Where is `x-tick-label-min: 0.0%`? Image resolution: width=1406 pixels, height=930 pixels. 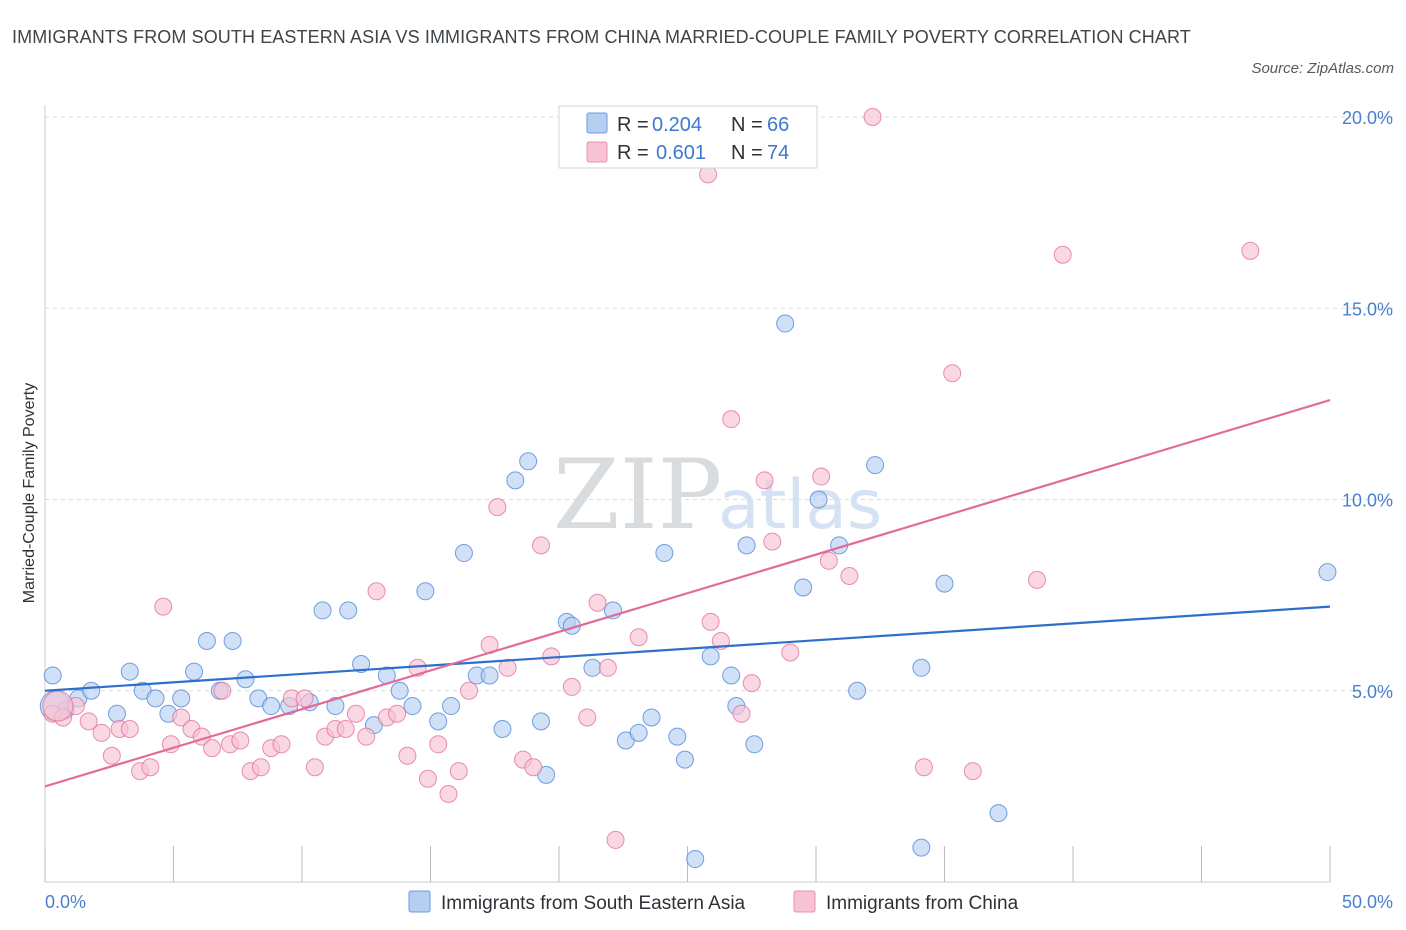 x-tick-label-min: 0.0% is located at coordinates (65, 902).